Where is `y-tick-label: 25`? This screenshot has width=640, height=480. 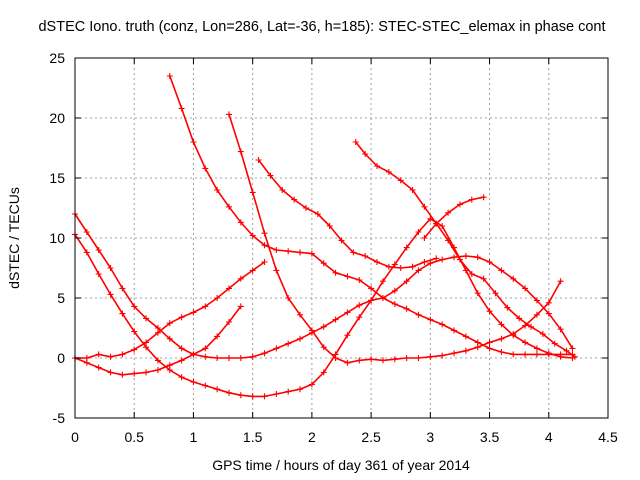
y-tick-label: 25 is located at coordinates (57, 58).